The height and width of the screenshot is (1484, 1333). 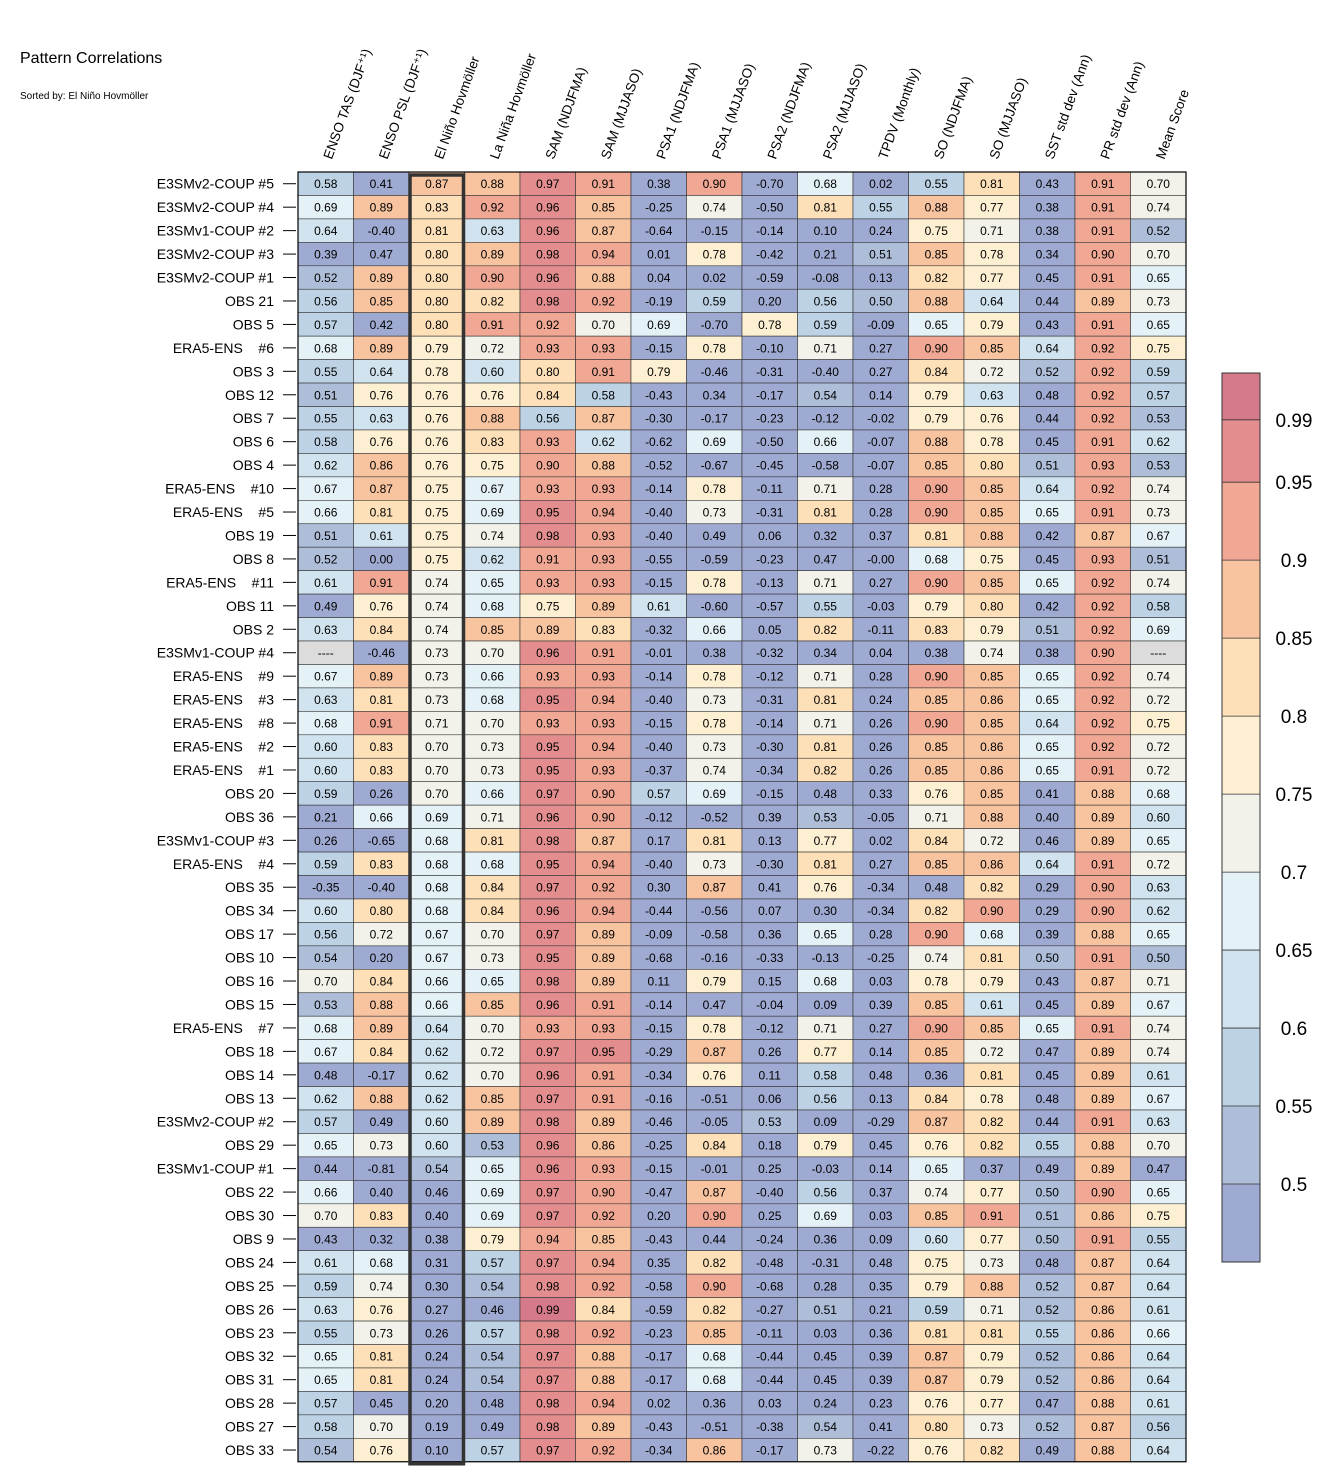 What do you see at coordinates (881, 1310) in the screenshot?
I see `cell-value: 0.21` at bounding box center [881, 1310].